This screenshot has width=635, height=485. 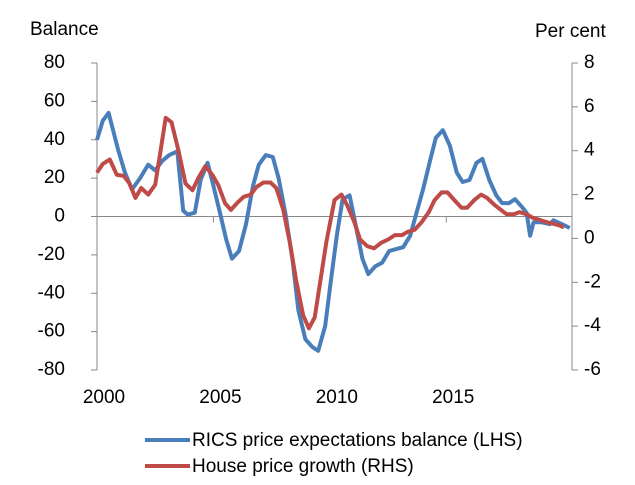 What do you see at coordinates (51, 292) in the screenshot?
I see `y-tick-label: -40` at bounding box center [51, 292].